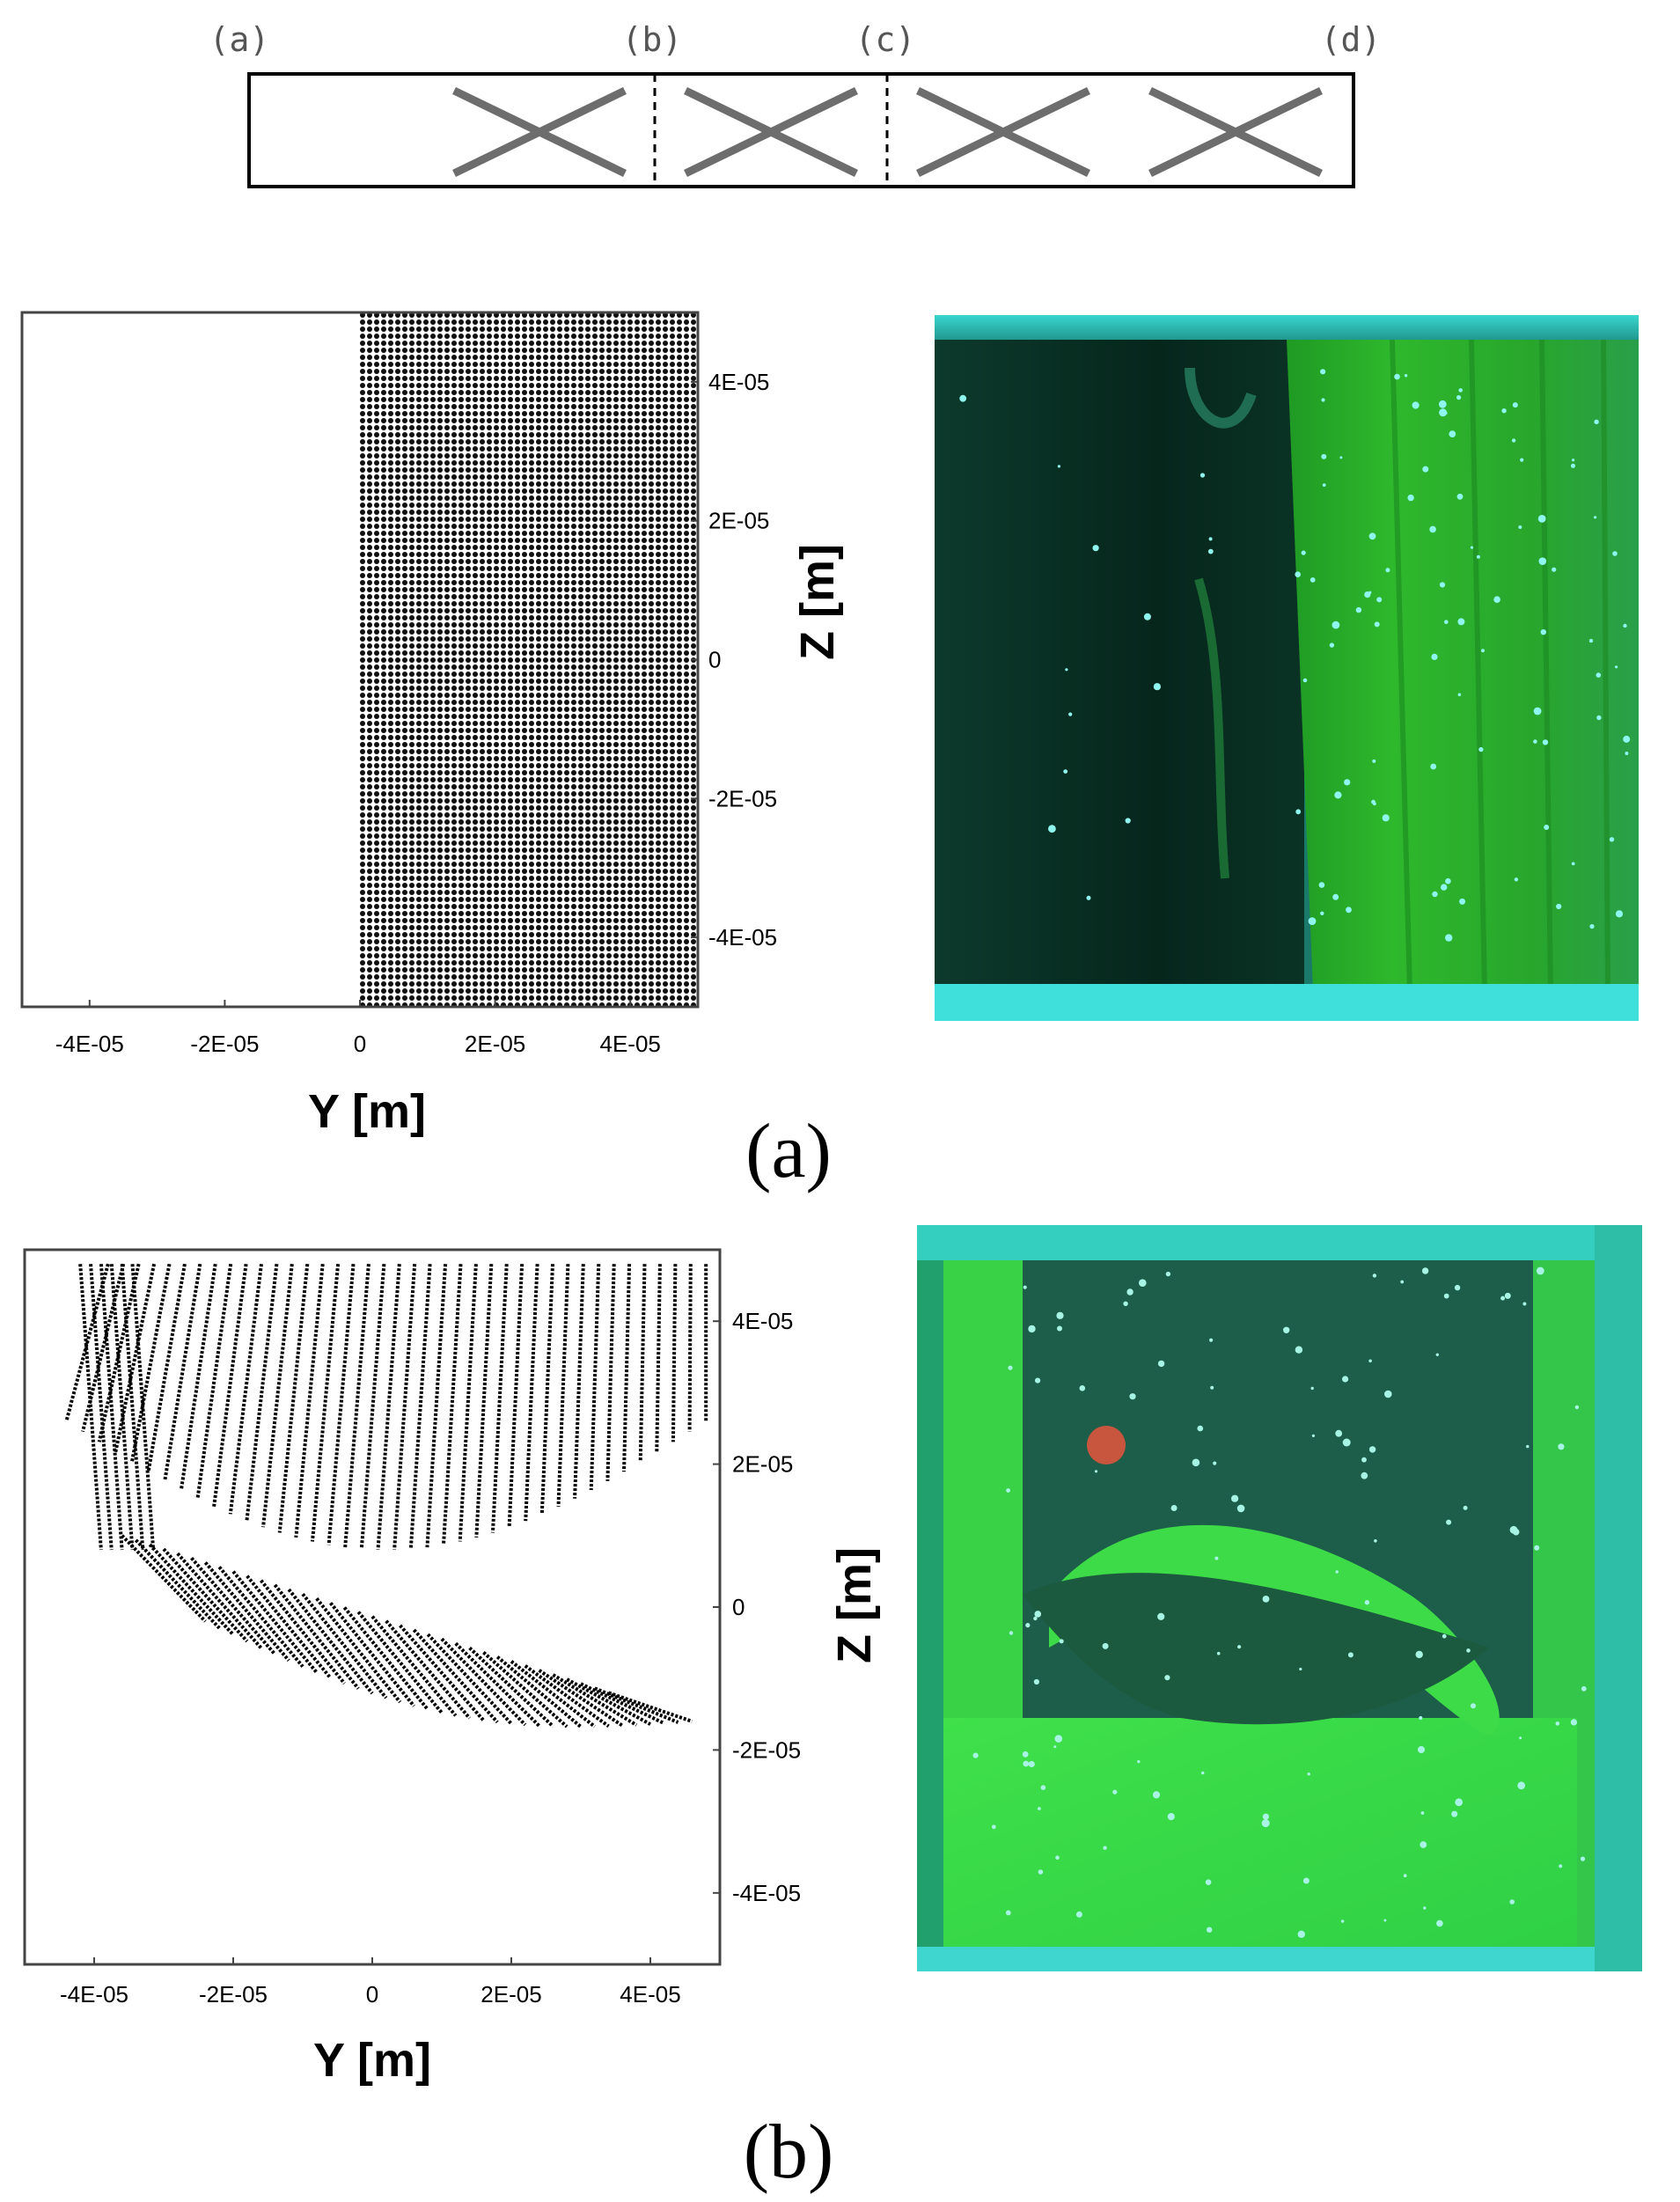  I want to click on y-tick-label: 0, so click(714, 660).